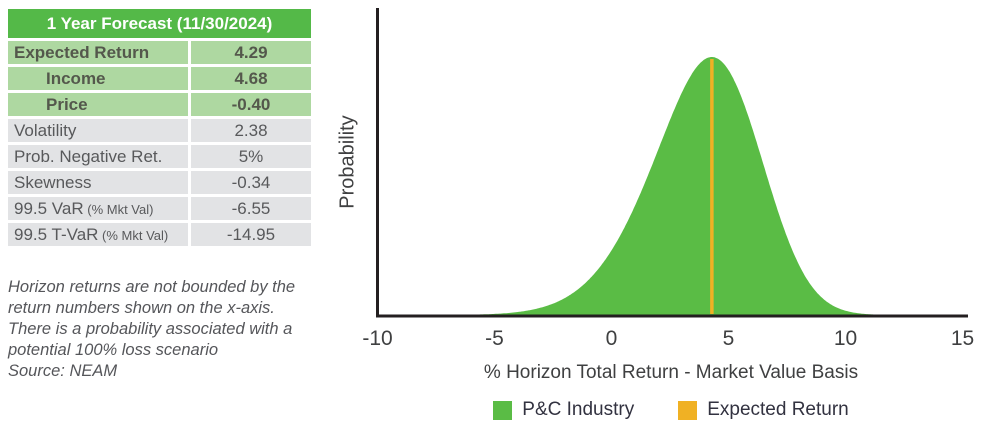  What do you see at coordinates (251, 78) in the screenshot?
I see `row-value: 4.68` at bounding box center [251, 78].